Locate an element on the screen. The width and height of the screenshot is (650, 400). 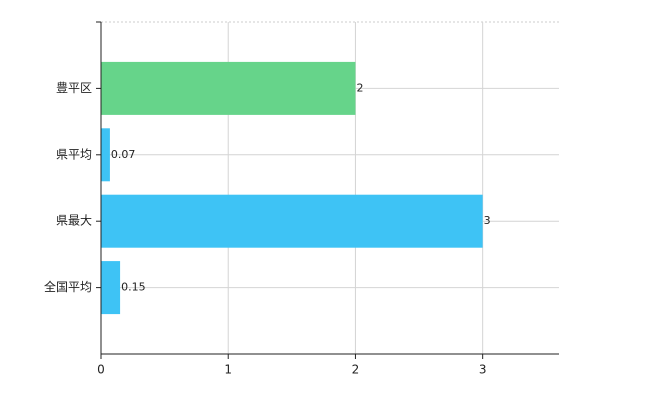
y-tick-label: 豊平区 is located at coordinates (74, 88).